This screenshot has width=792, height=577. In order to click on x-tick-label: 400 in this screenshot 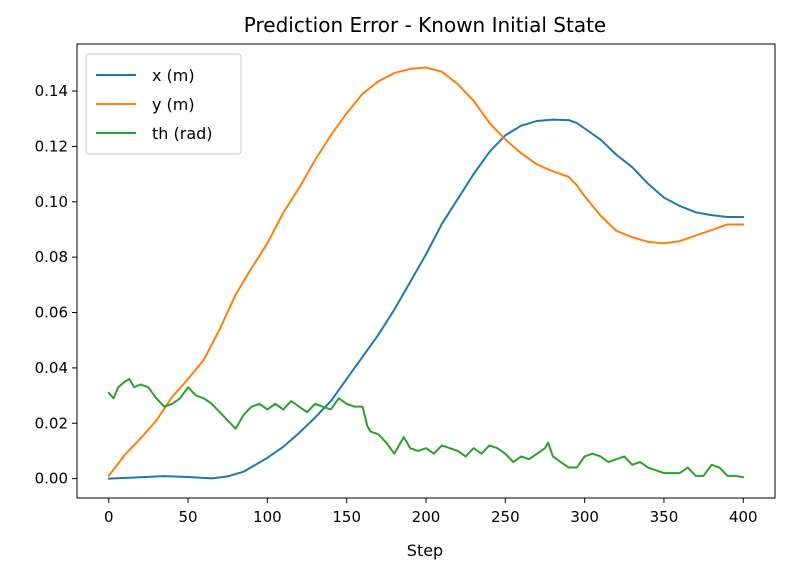, I will do `click(743, 517)`.